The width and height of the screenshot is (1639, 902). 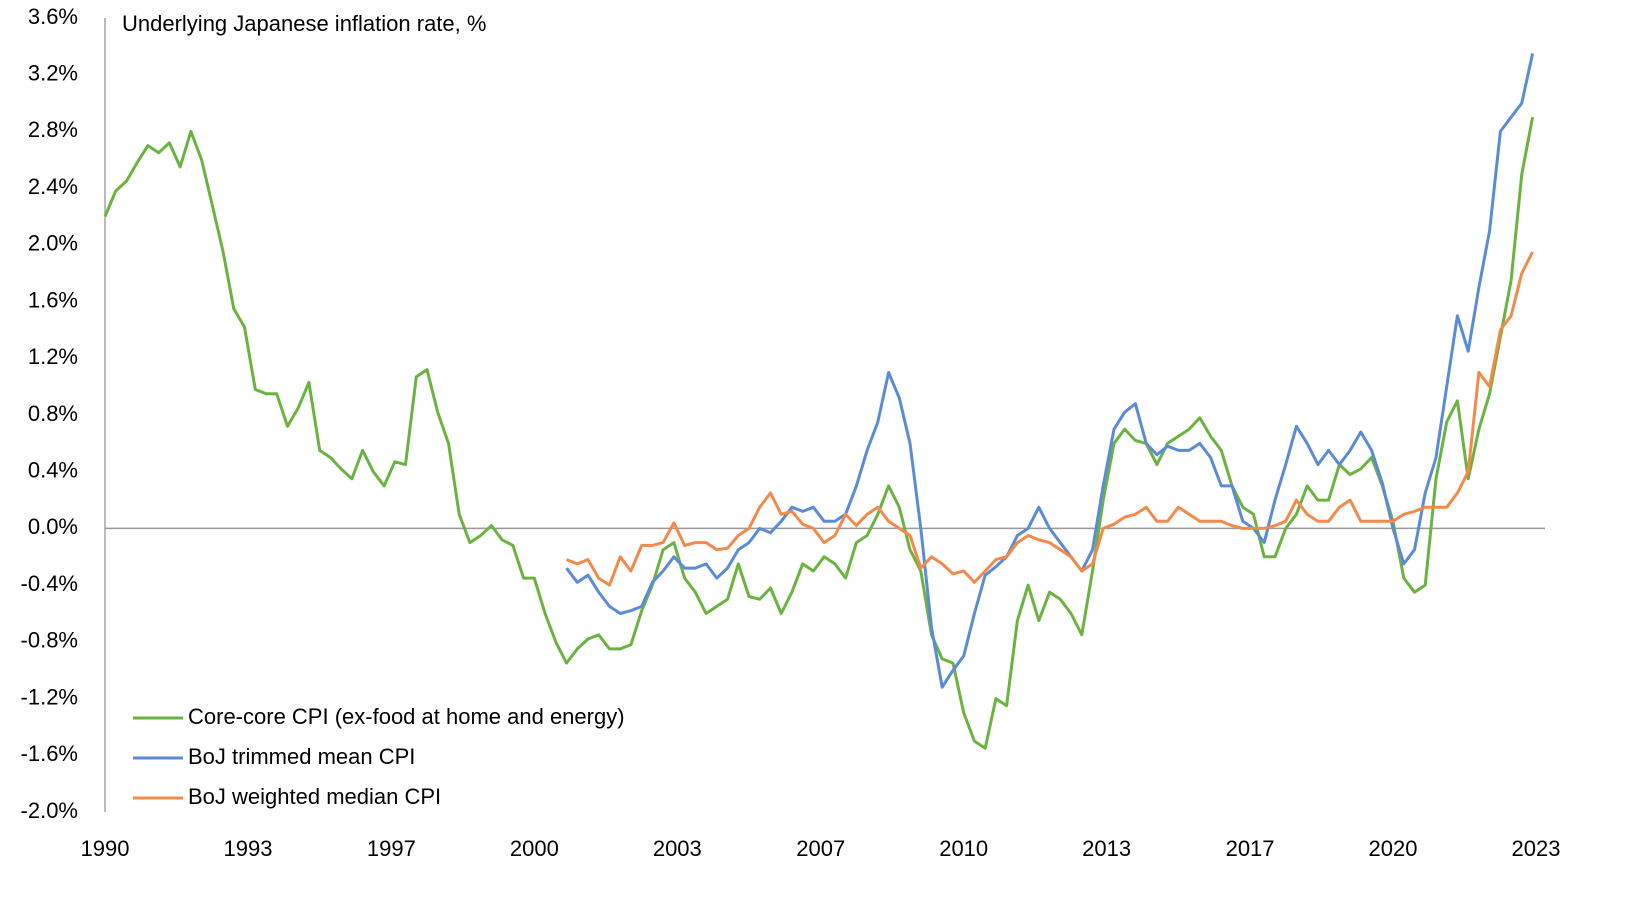 I want to click on y-tick-label: 3.2%, so click(x=53, y=73).